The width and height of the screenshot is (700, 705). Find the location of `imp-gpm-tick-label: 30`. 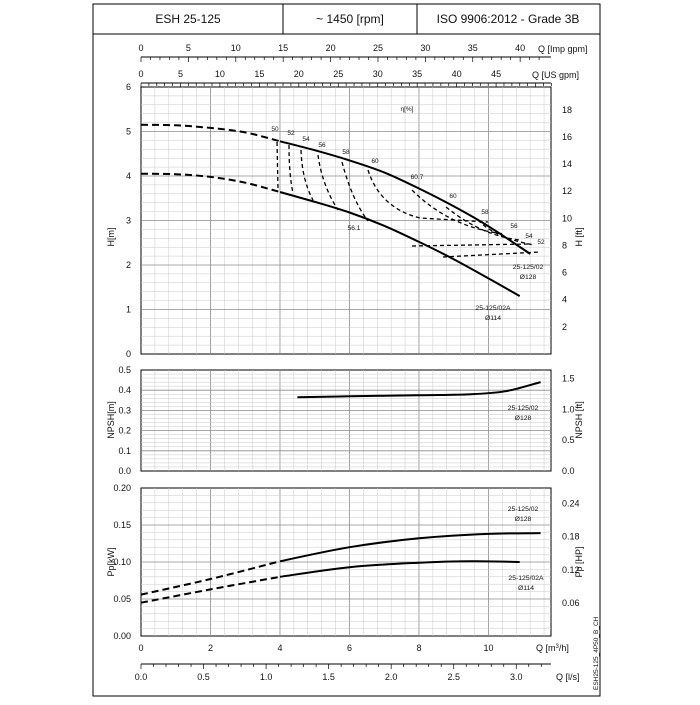

imp-gpm-tick-label: 30 is located at coordinates (425, 48).